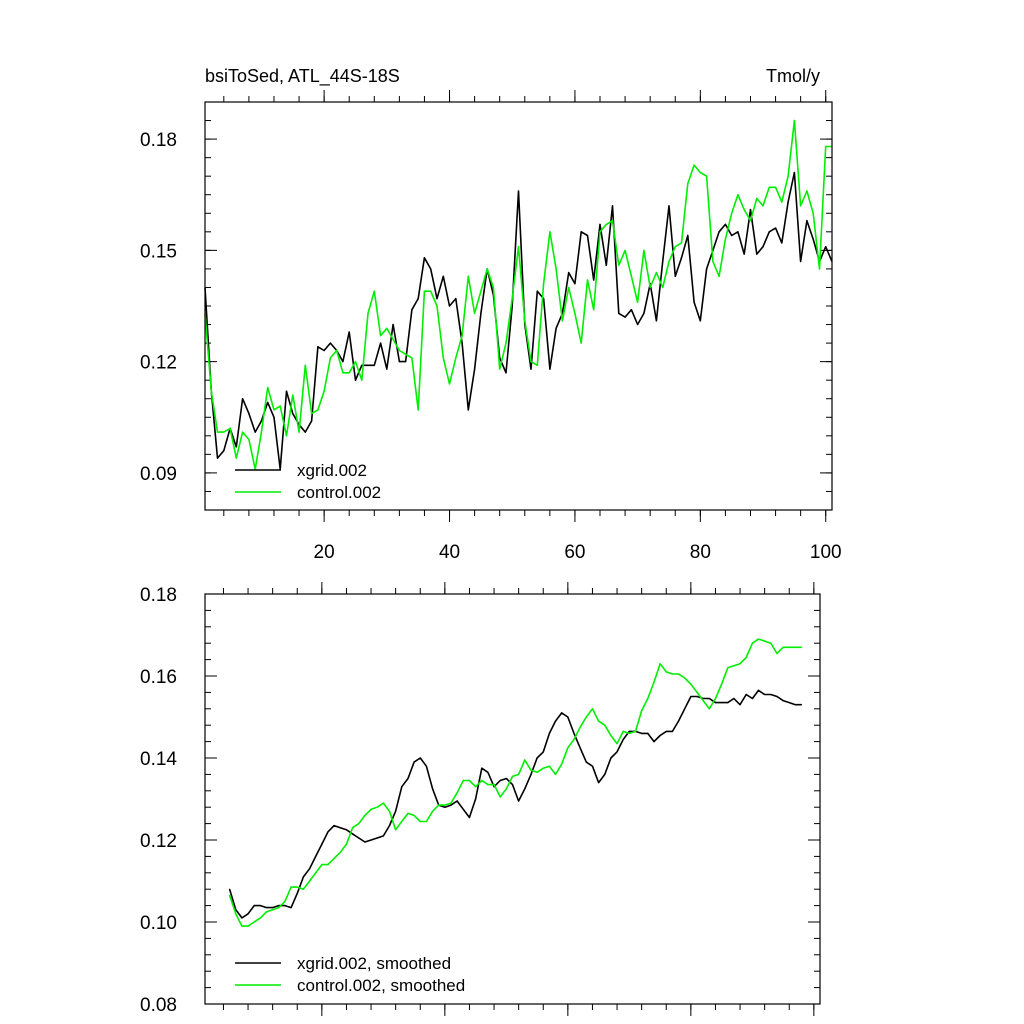  Describe the element at coordinates (158, 474) in the screenshot. I see `y-tick-label: 0.09` at that location.